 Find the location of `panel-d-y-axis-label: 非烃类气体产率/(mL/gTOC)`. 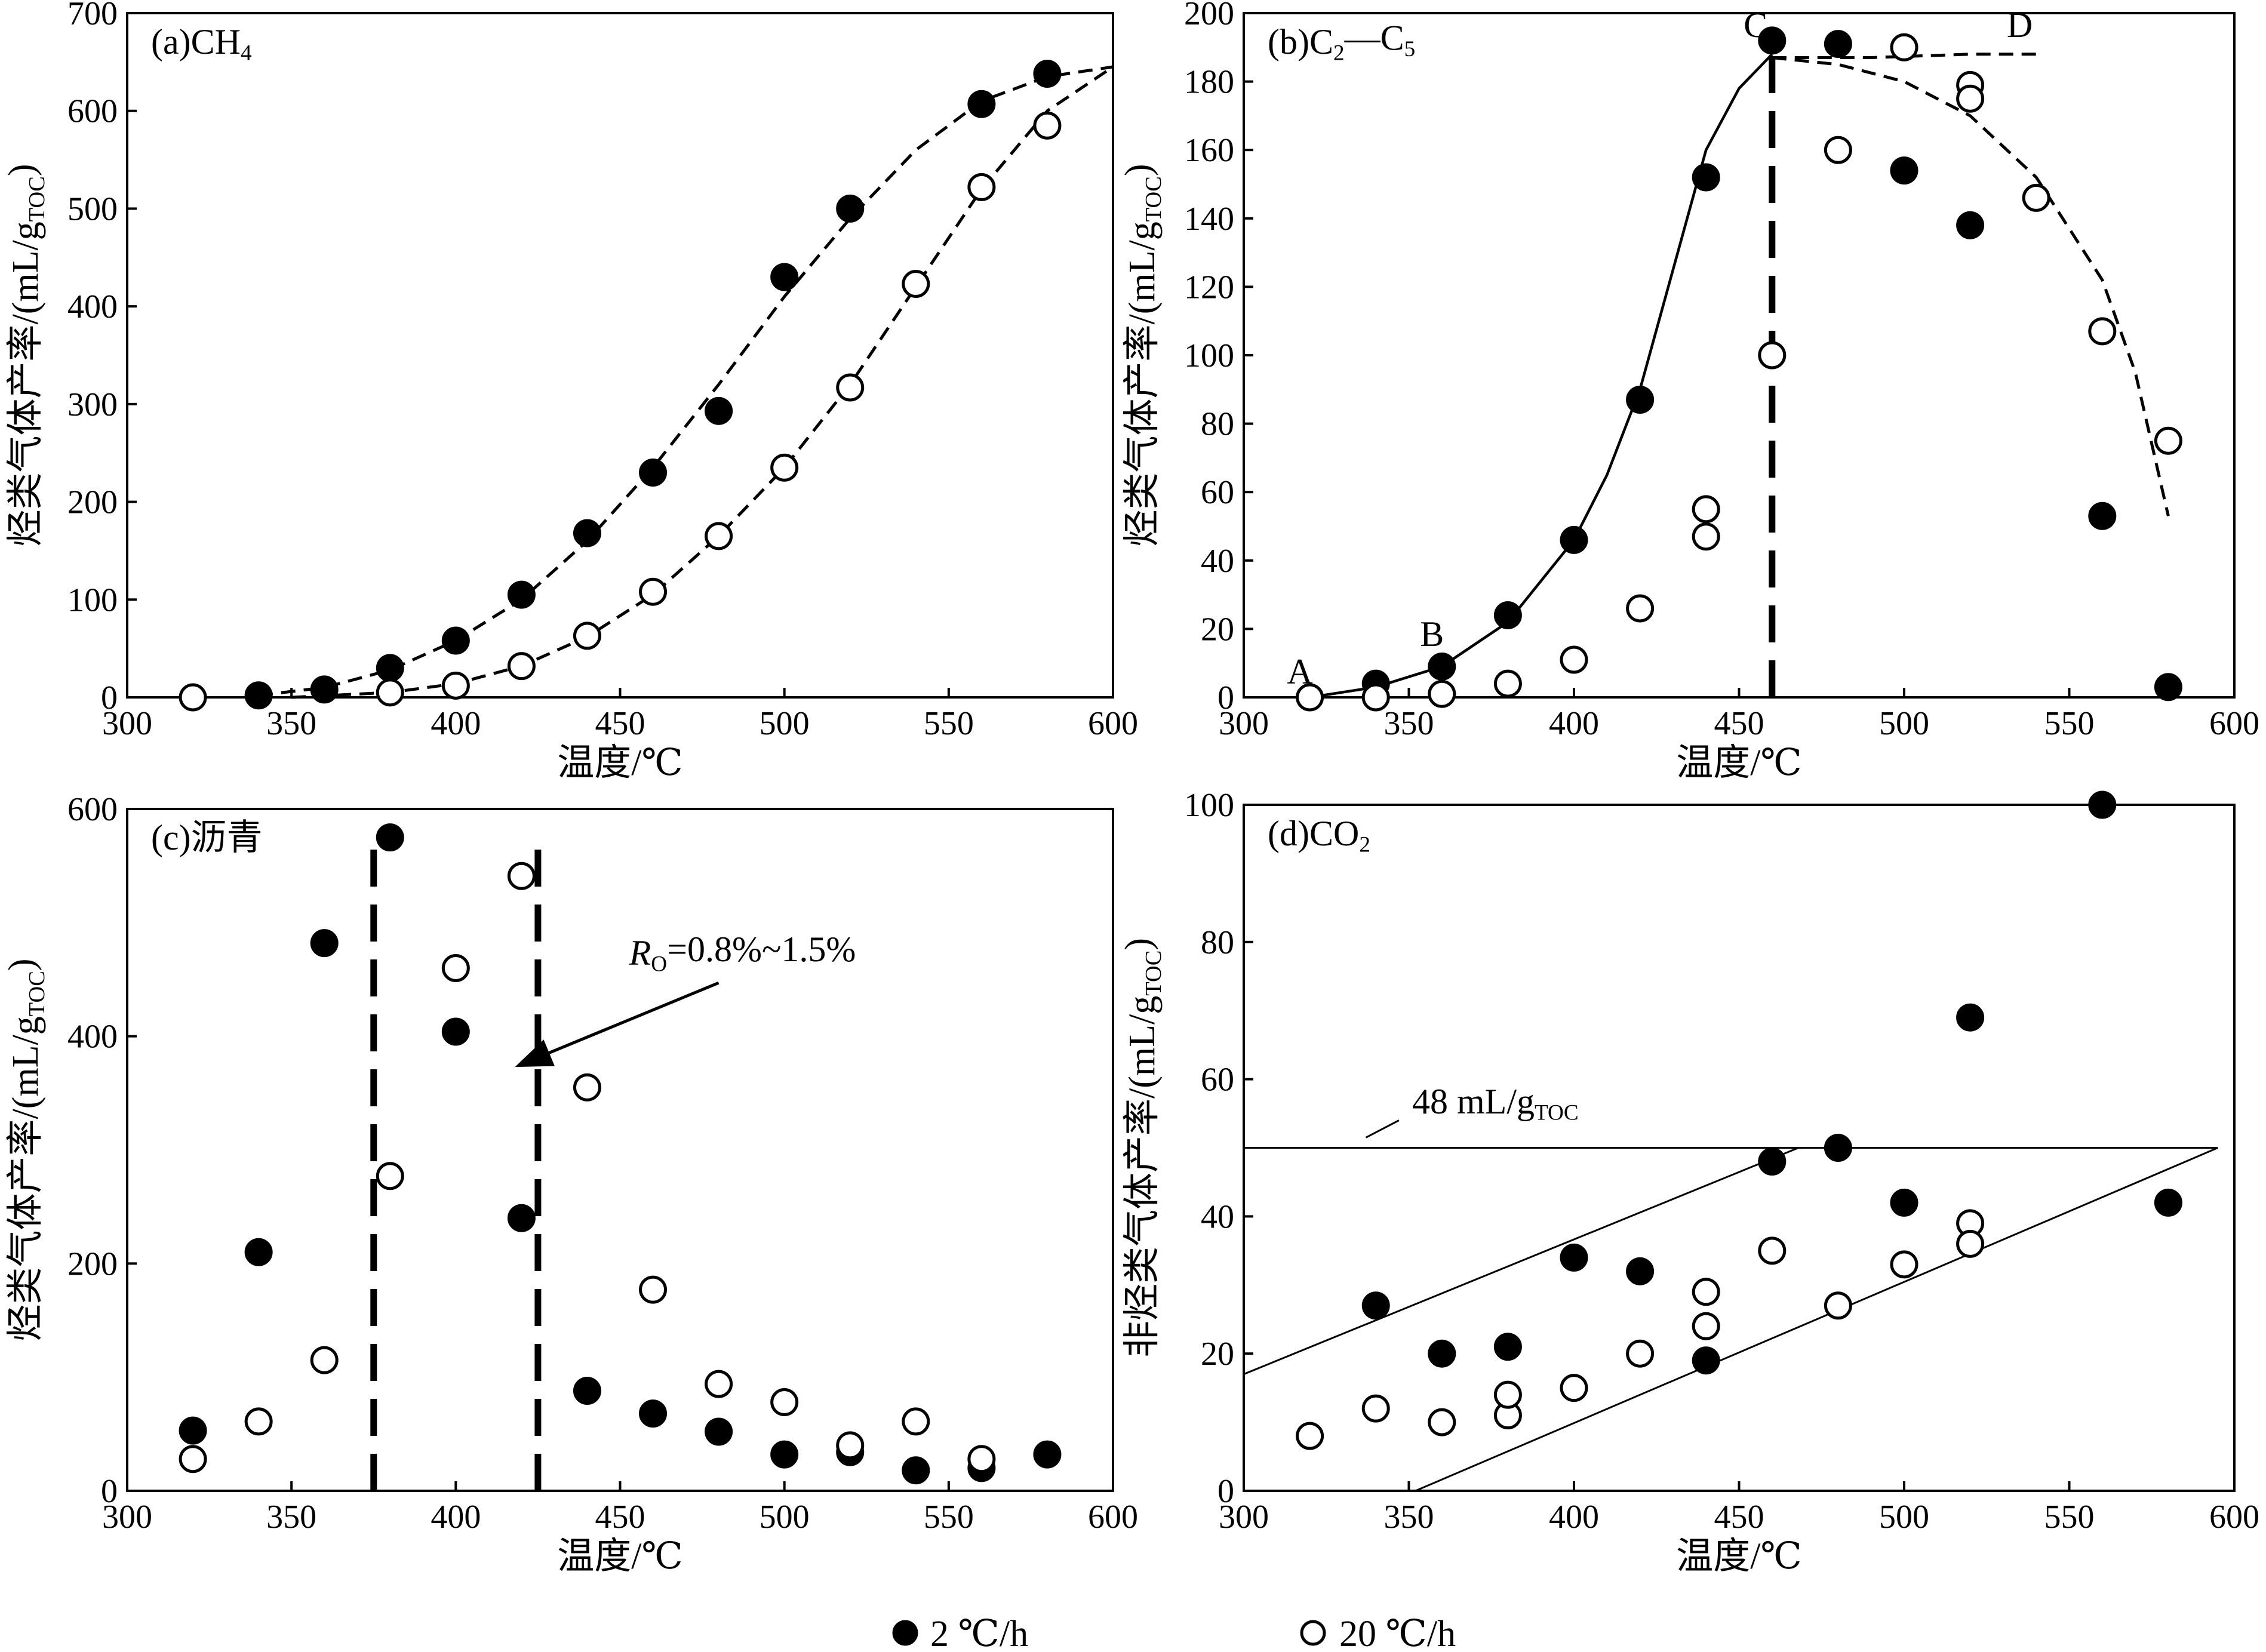

panel-d-y-axis-label: 非烃类气体产率/(mL/gTOC) is located at coordinates (1142, 1148).